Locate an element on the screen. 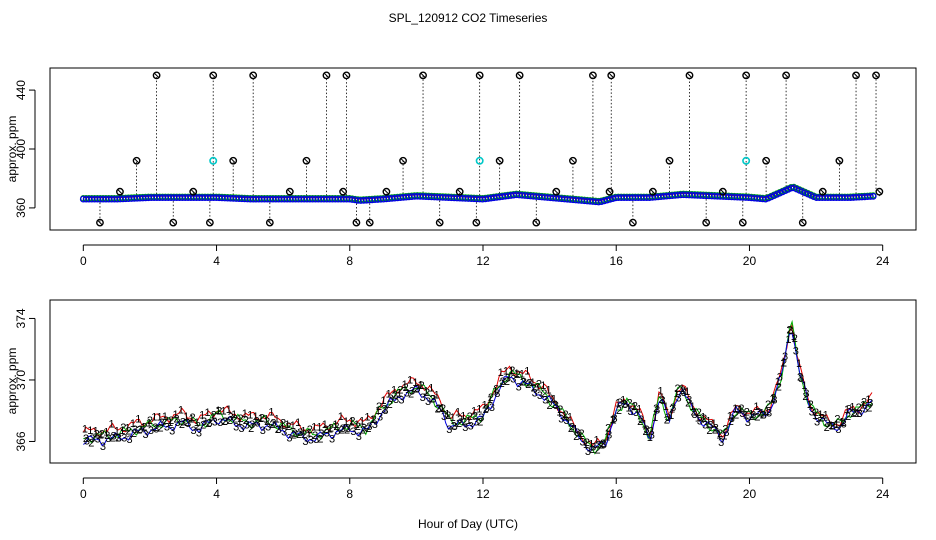  cyan-marker is located at coordinates (213, 160).